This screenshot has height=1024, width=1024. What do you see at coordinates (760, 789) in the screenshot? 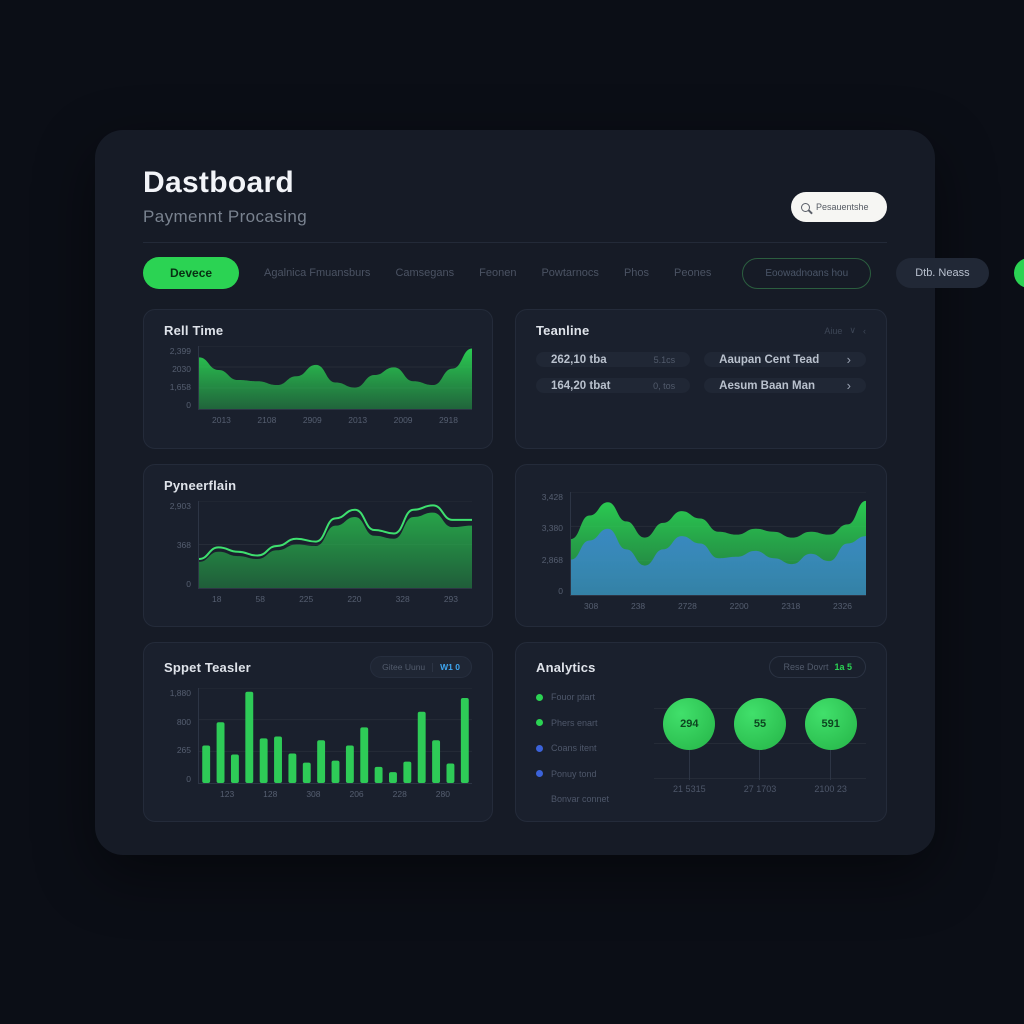
I see `bubble-2-label: 27 1703` at bounding box center [760, 789].